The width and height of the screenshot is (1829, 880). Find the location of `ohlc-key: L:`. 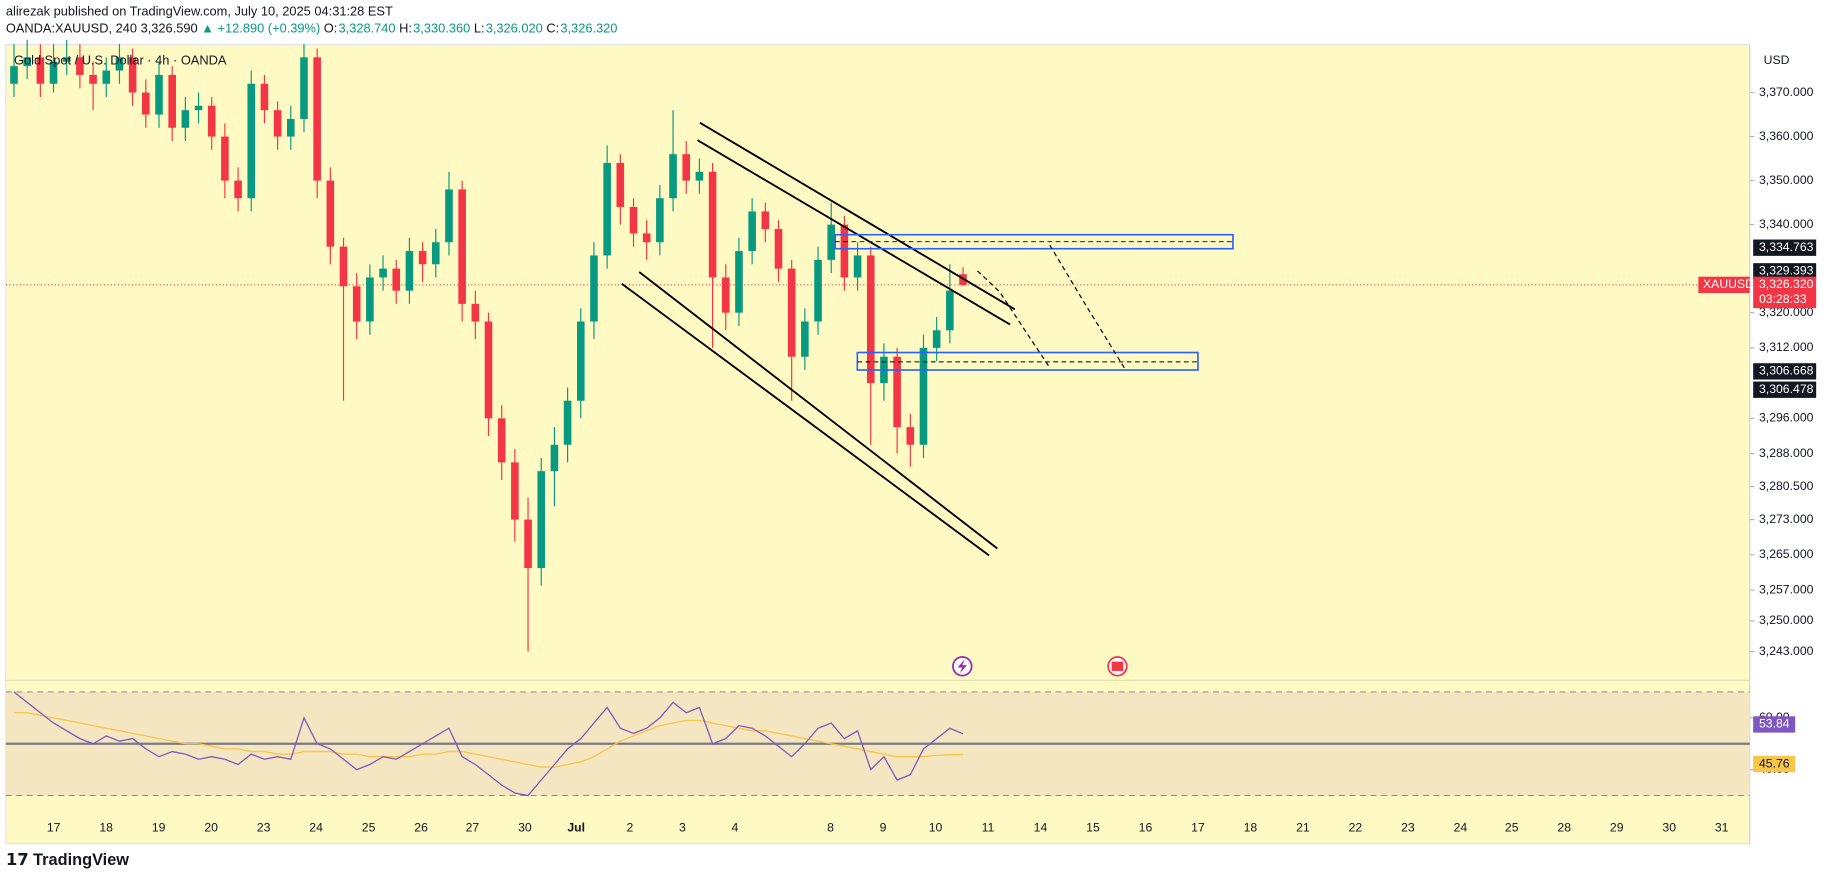

ohlc-key: L: is located at coordinates (479, 28).